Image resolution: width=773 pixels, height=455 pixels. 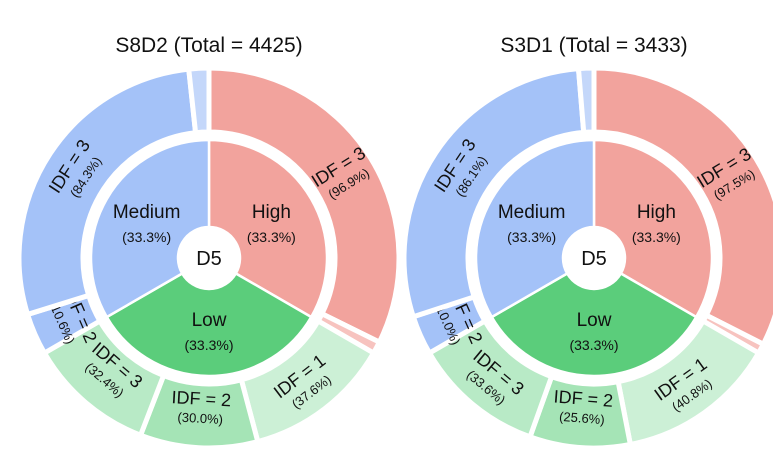 What do you see at coordinates (582, 418) in the screenshot?
I see `outer-pct-low: (25.6%)` at bounding box center [582, 418].